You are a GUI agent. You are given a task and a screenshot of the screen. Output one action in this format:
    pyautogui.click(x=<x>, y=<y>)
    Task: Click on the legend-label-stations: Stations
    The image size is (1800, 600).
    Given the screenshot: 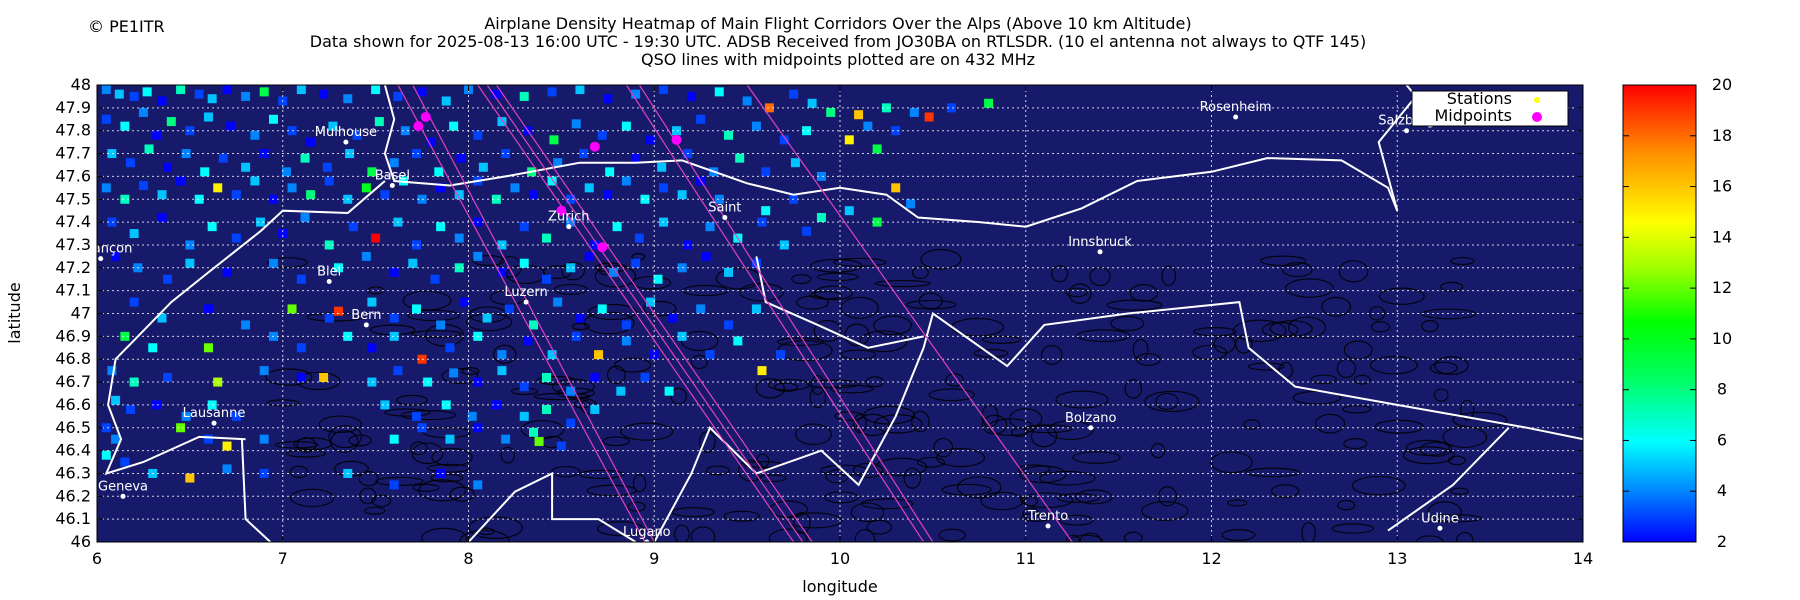 What is the action you would take?
    pyautogui.click(x=1479, y=98)
    